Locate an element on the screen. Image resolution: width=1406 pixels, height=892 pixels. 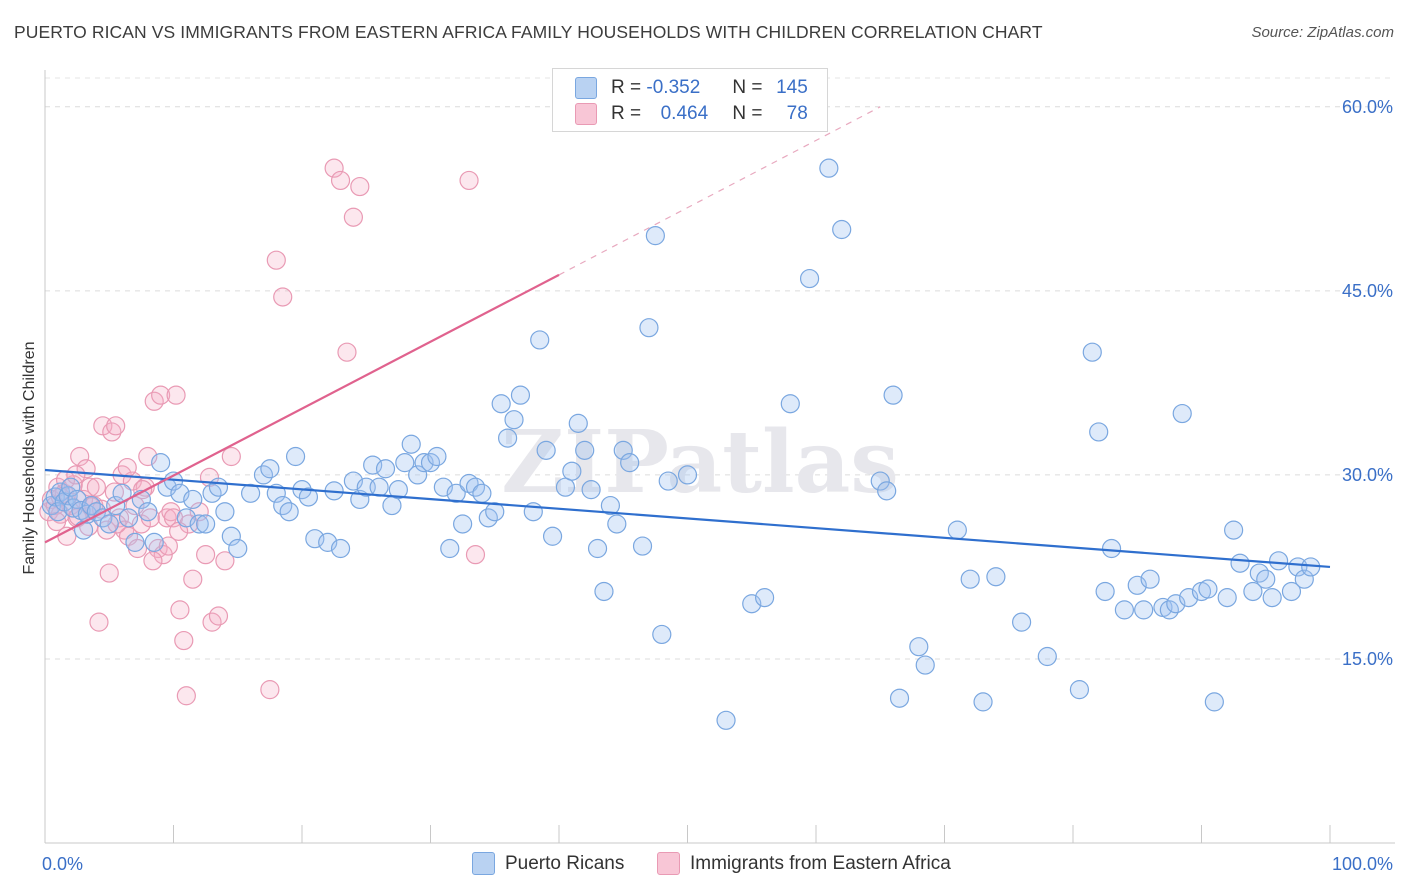
trend-line-puerto-rican is located at coordinates (687, 518).